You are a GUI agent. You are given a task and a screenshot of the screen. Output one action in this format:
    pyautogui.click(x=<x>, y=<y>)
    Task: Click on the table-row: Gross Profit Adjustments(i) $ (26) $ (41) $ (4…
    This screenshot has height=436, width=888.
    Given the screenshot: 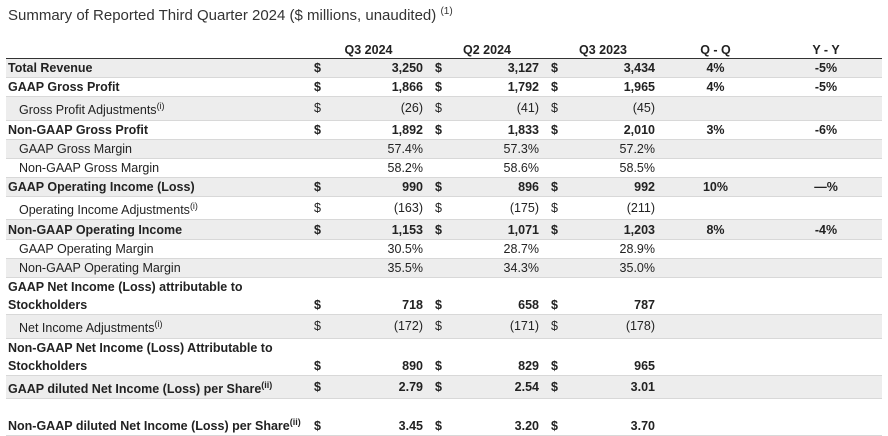 What is the action you would take?
    pyautogui.click(x=444, y=108)
    